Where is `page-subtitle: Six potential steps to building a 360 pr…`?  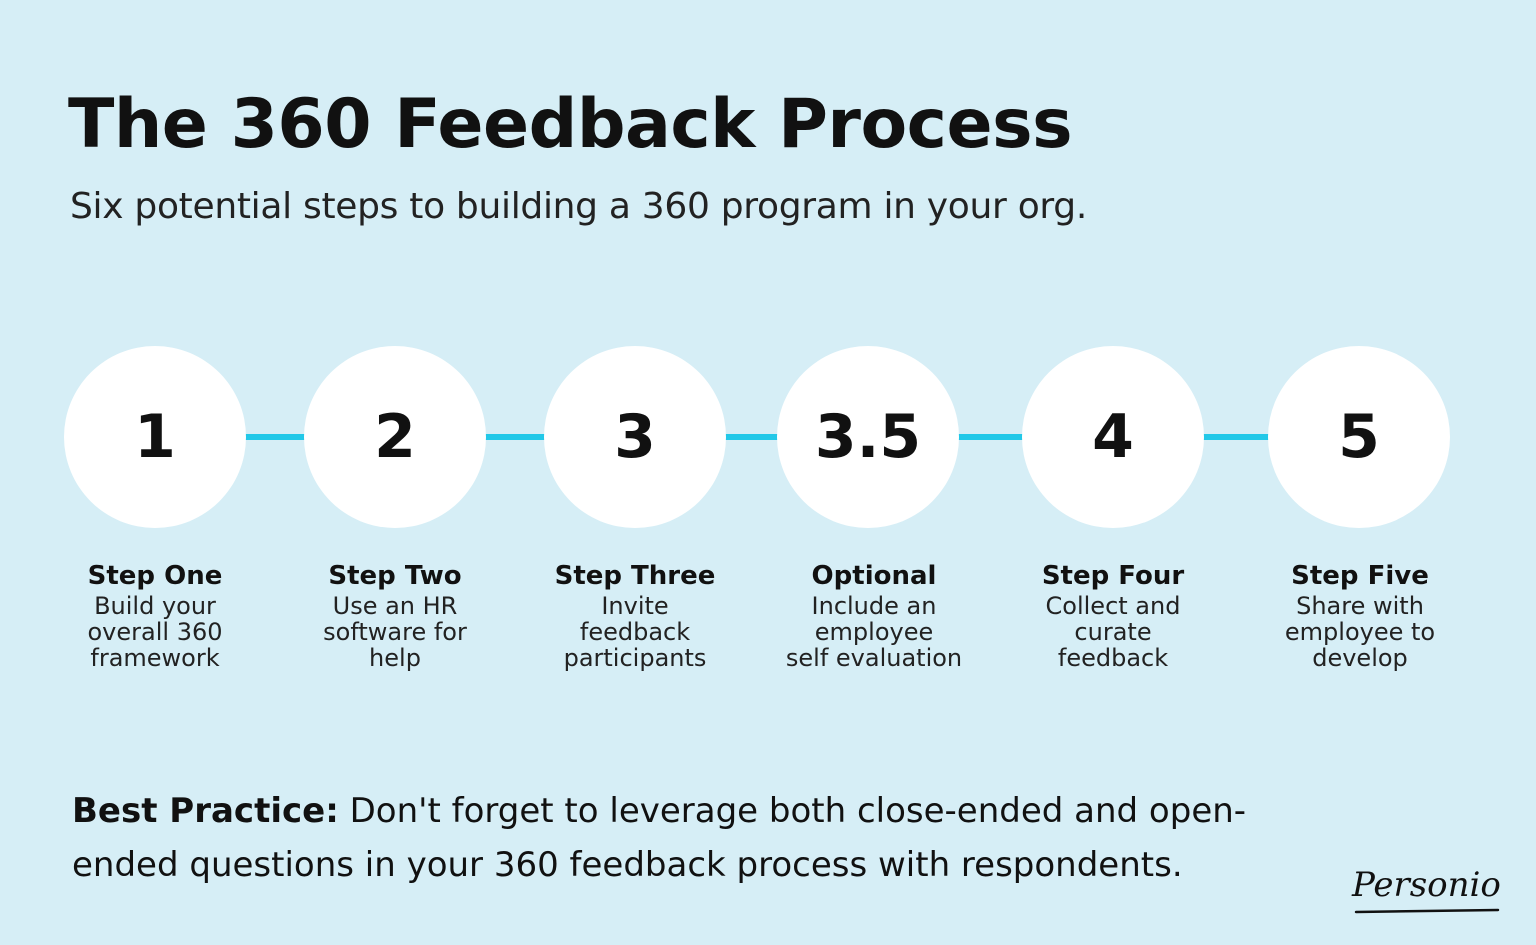
page-subtitle: Six potential steps to building a 360 pr… is located at coordinates (578, 206).